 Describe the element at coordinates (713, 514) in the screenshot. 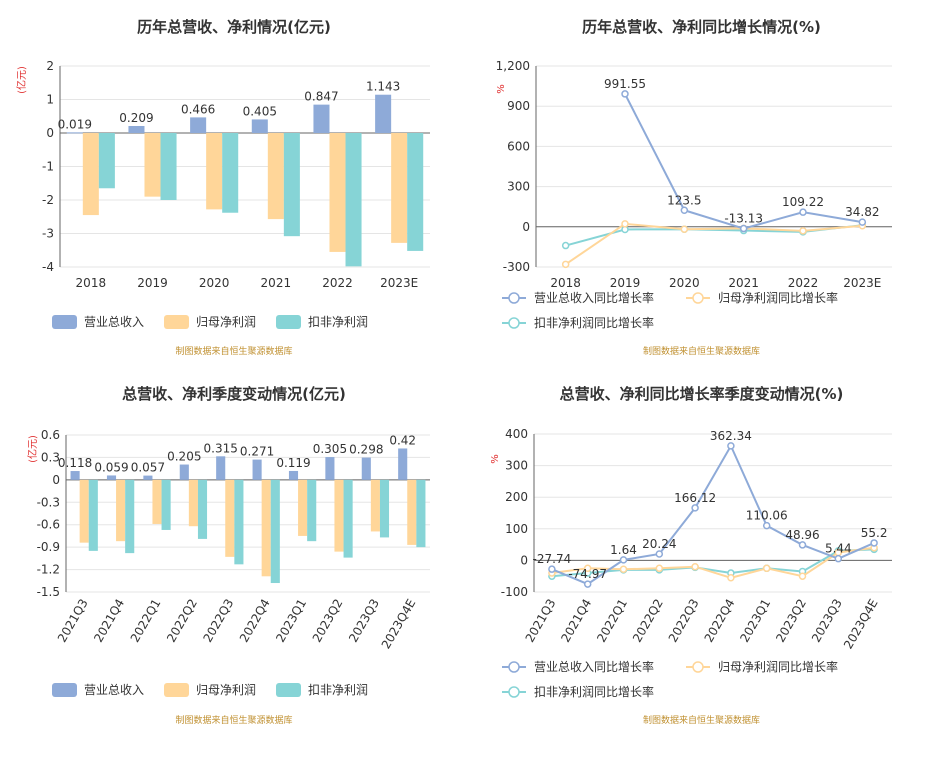

I see `revenue-growth-line` at that location.